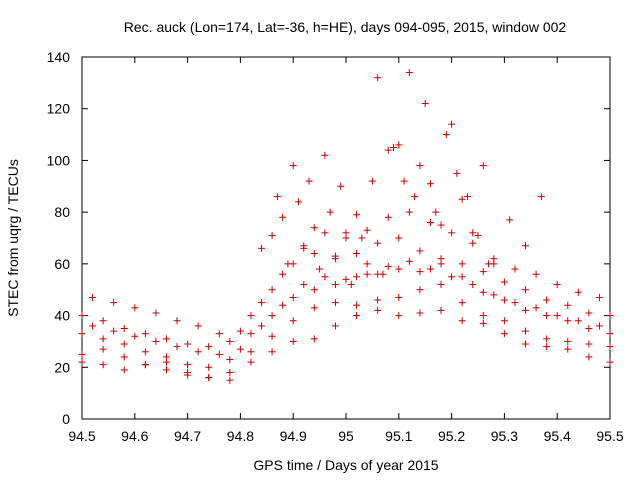 This screenshot has height=480, width=640. Describe the element at coordinates (451, 436) in the screenshot. I see `x-tick-label: 95.2` at that location.